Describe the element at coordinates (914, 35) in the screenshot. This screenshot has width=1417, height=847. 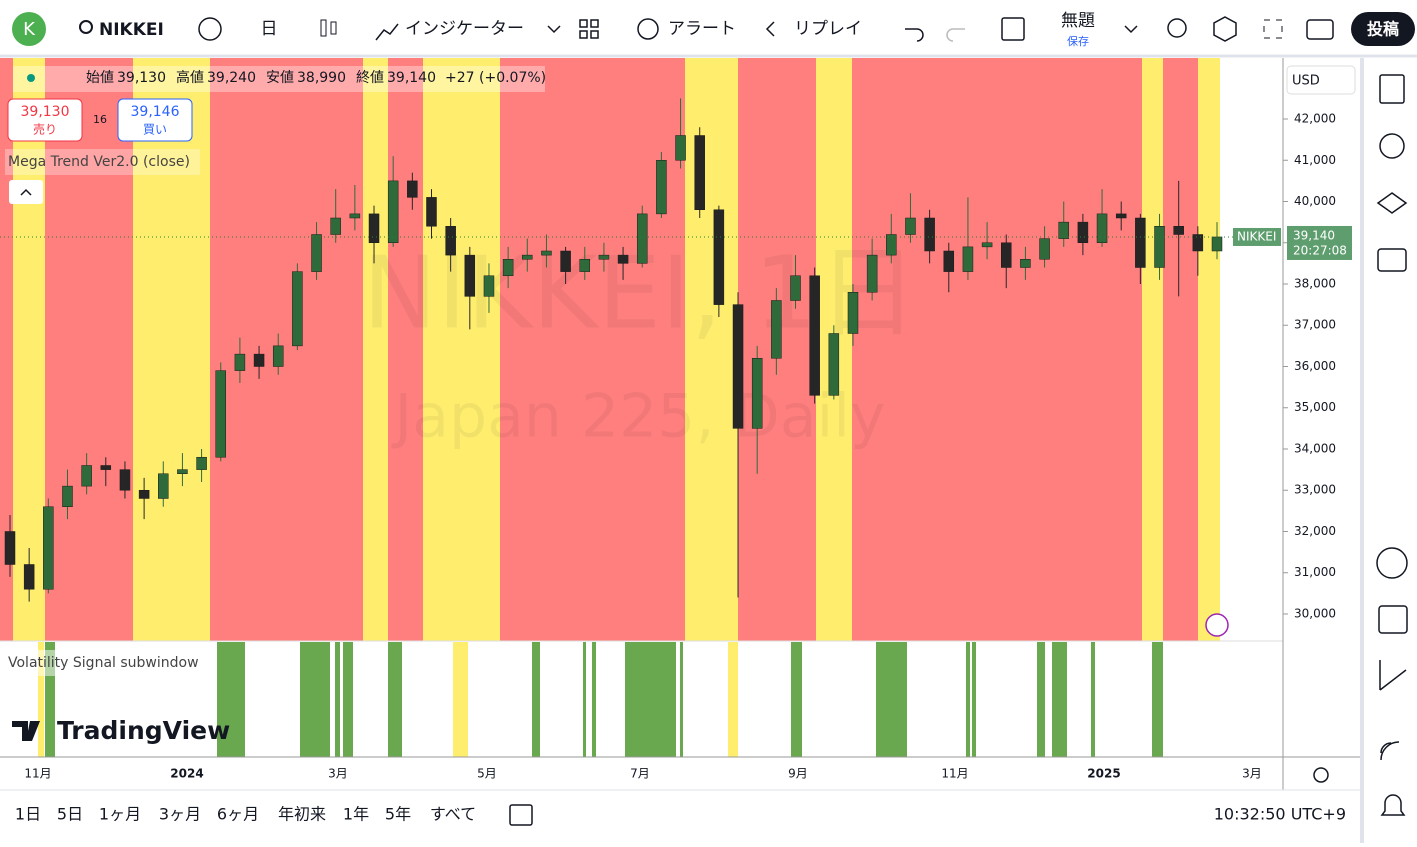
I see `undo-icon` at that location.